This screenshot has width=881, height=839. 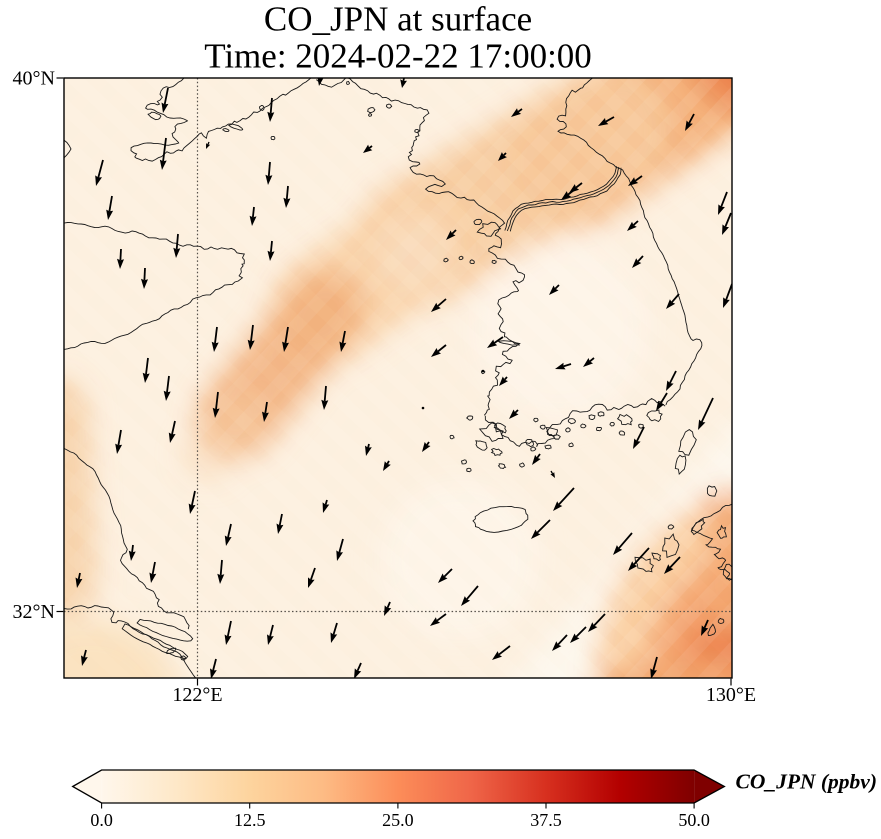 What do you see at coordinates (546, 820) in the screenshot?
I see `svg-text: 37.5` at bounding box center [546, 820].